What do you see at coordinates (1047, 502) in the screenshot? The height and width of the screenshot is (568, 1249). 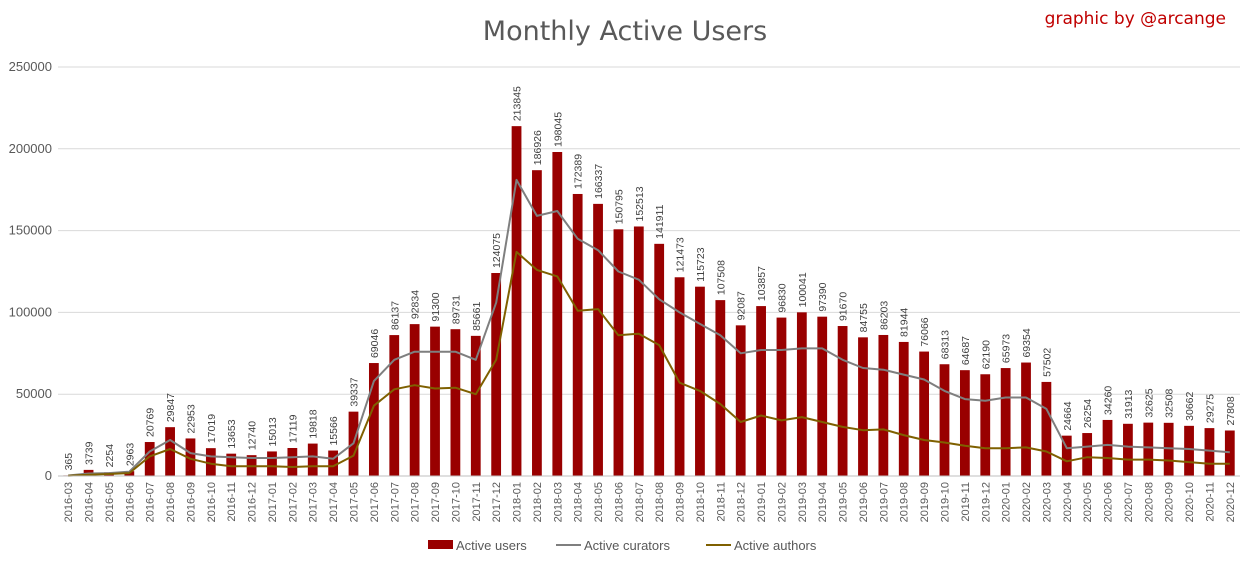 I see `x-tick-label: 2020-03` at bounding box center [1047, 502].